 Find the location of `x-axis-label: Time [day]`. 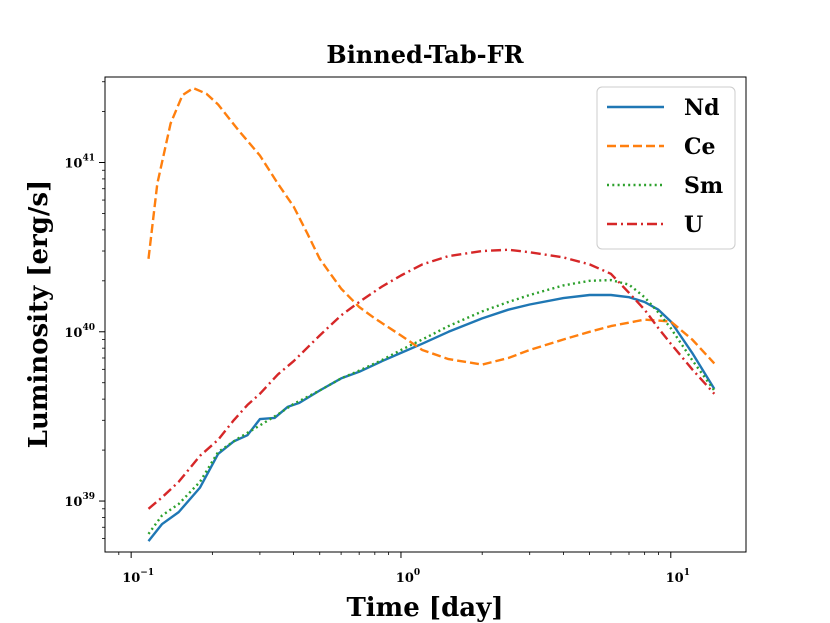

x-axis-label: Time [day] is located at coordinates (424, 608).